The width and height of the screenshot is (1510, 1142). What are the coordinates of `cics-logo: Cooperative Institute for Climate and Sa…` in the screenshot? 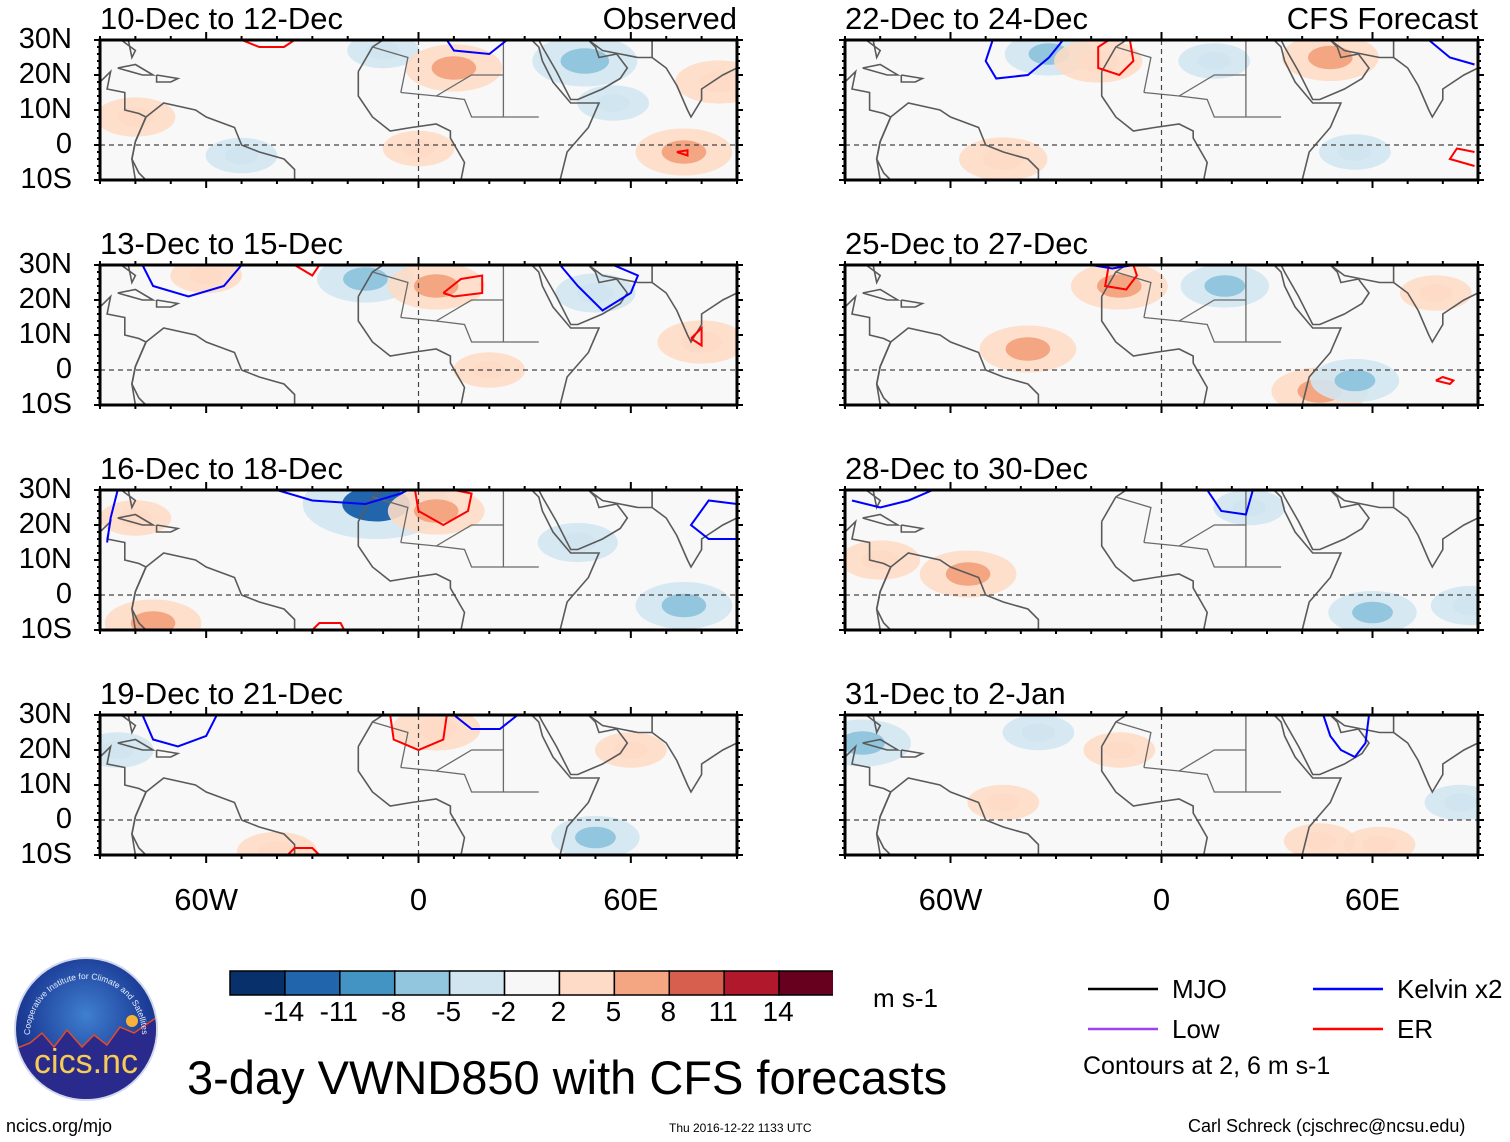 It's located at (86, 1031).